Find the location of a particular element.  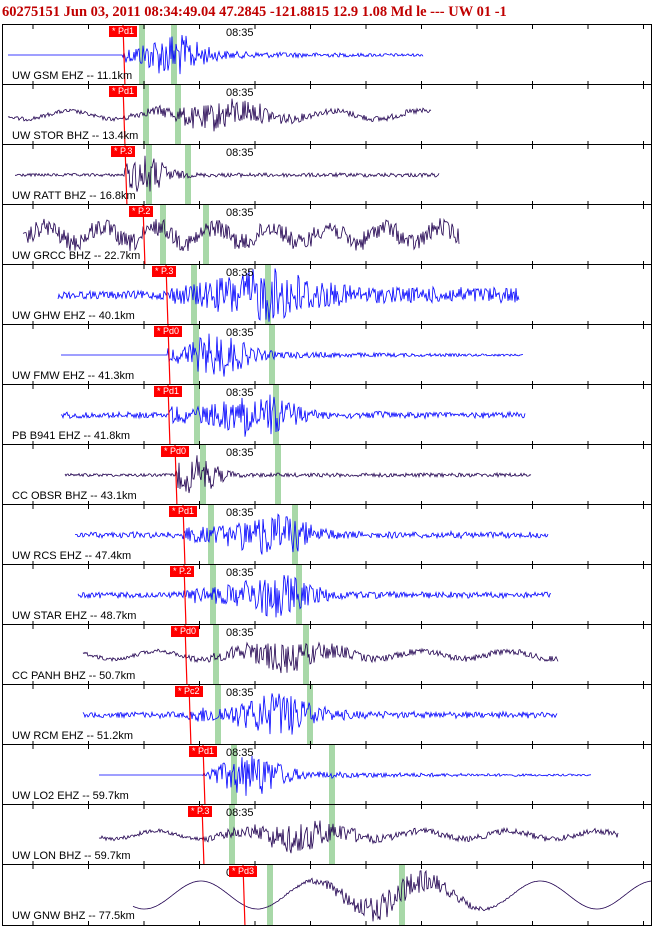

trace-panel: 08:35 * P.2 UW GRCC BHZ -- 22.7km is located at coordinates (327, 234).